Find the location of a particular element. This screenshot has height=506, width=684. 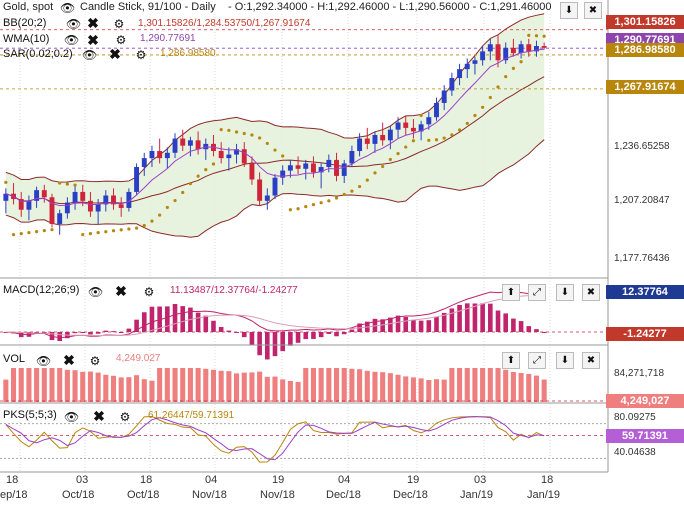

x-month-label: Dec/18 is located at coordinates (343, 495).